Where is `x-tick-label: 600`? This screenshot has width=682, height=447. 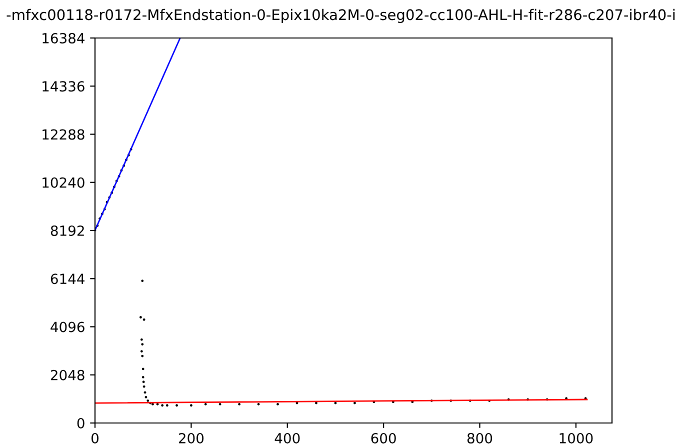 x-tick-label: 600 is located at coordinates (383, 438).